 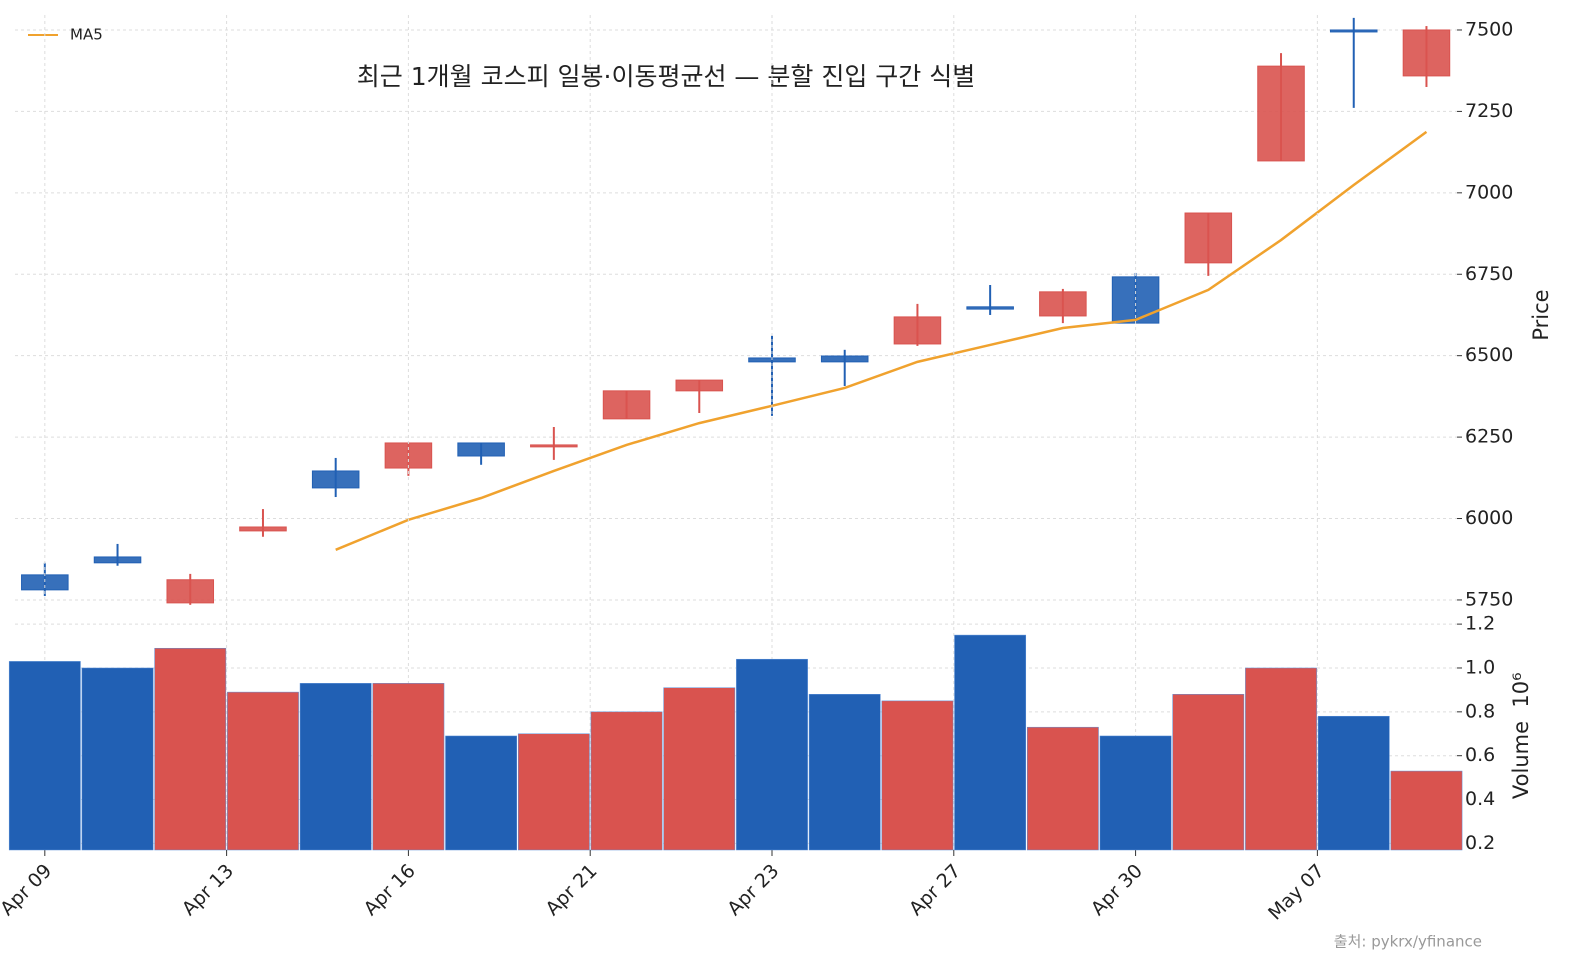 I want to click on y-axis-label: Volume, so click(x=1521, y=760).